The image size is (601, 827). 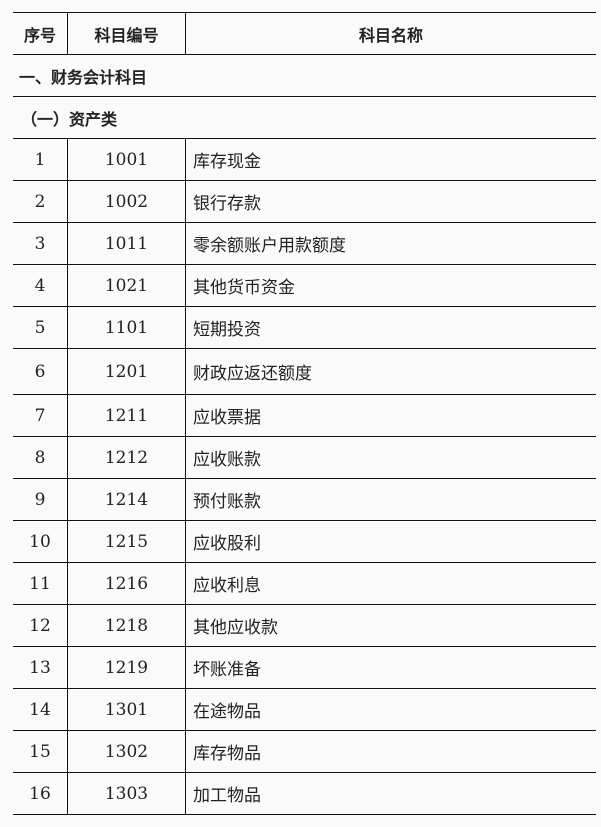 I want to click on row-name: 加工物品, so click(x=390, y=793).